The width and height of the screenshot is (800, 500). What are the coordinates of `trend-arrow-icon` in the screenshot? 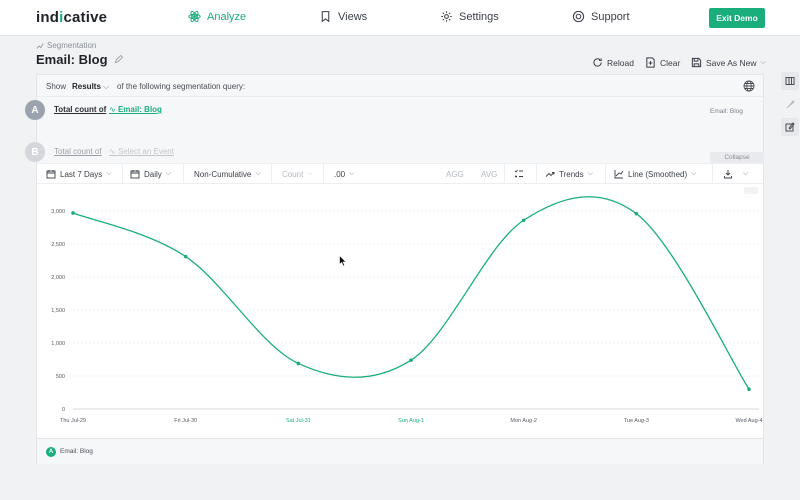 It's located at (550, 174).